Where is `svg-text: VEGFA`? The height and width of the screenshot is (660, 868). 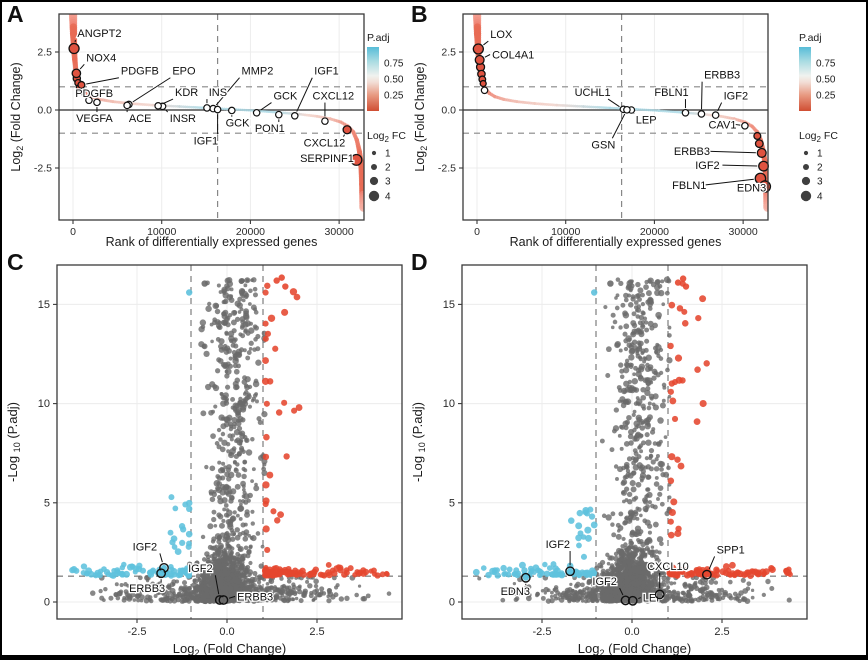 svg-text: VEGFA is located at coordinates (94, 119).